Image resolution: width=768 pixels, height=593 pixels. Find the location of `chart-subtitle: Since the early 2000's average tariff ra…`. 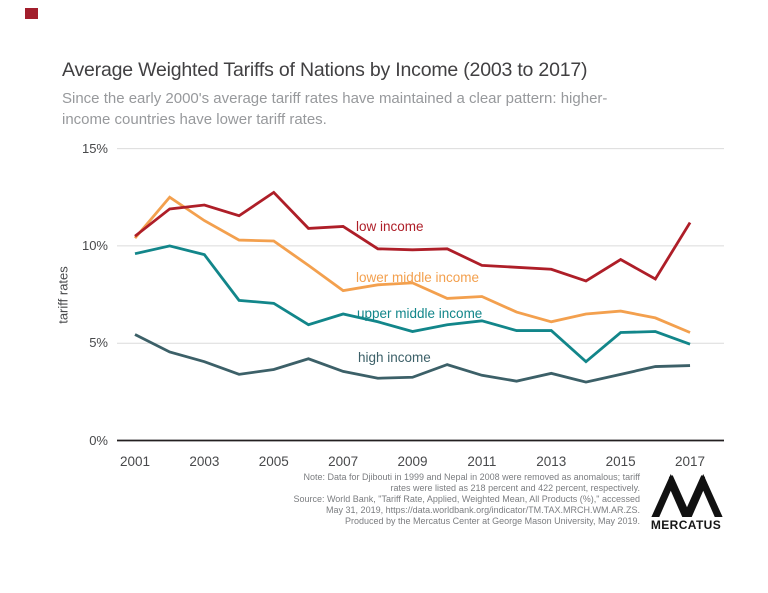

chart-subtitle: Since the early 2000's average tariff ra… is located at coordinates (334, 109).